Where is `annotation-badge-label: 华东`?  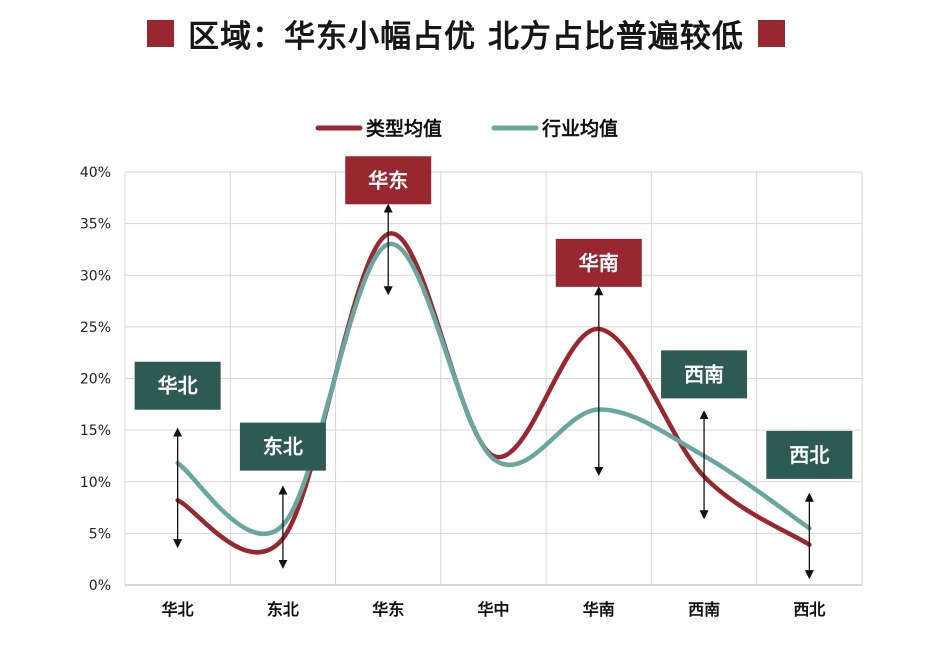
annotation-badge-label: 华东 is located at coordinates (388, 180).